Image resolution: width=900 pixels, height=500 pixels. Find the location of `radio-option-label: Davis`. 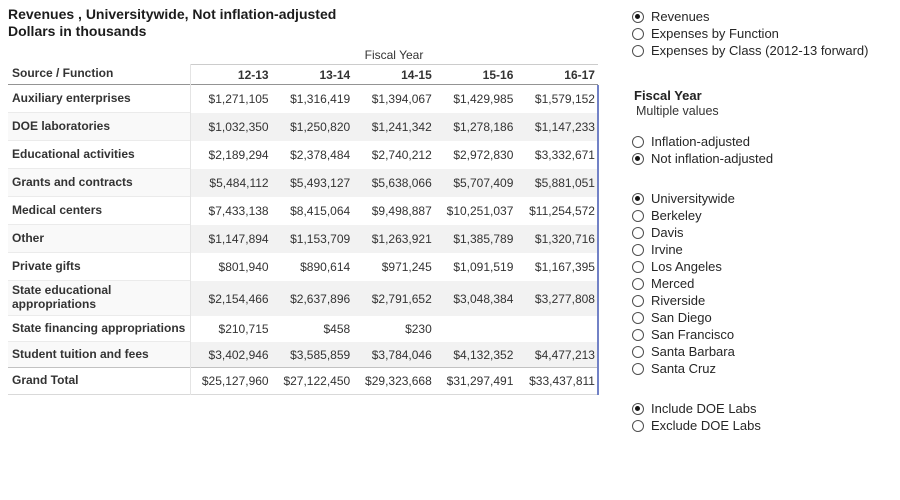

radio-option-label: Davis is located at coordinates (667, 232).